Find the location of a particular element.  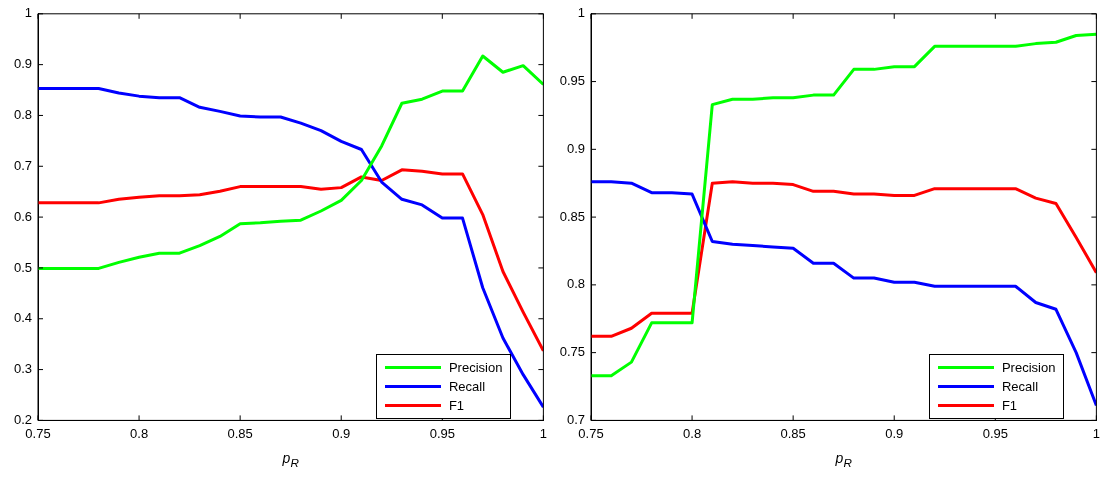

y-tick-label: 0.6 is located at coordinates (22, 216).